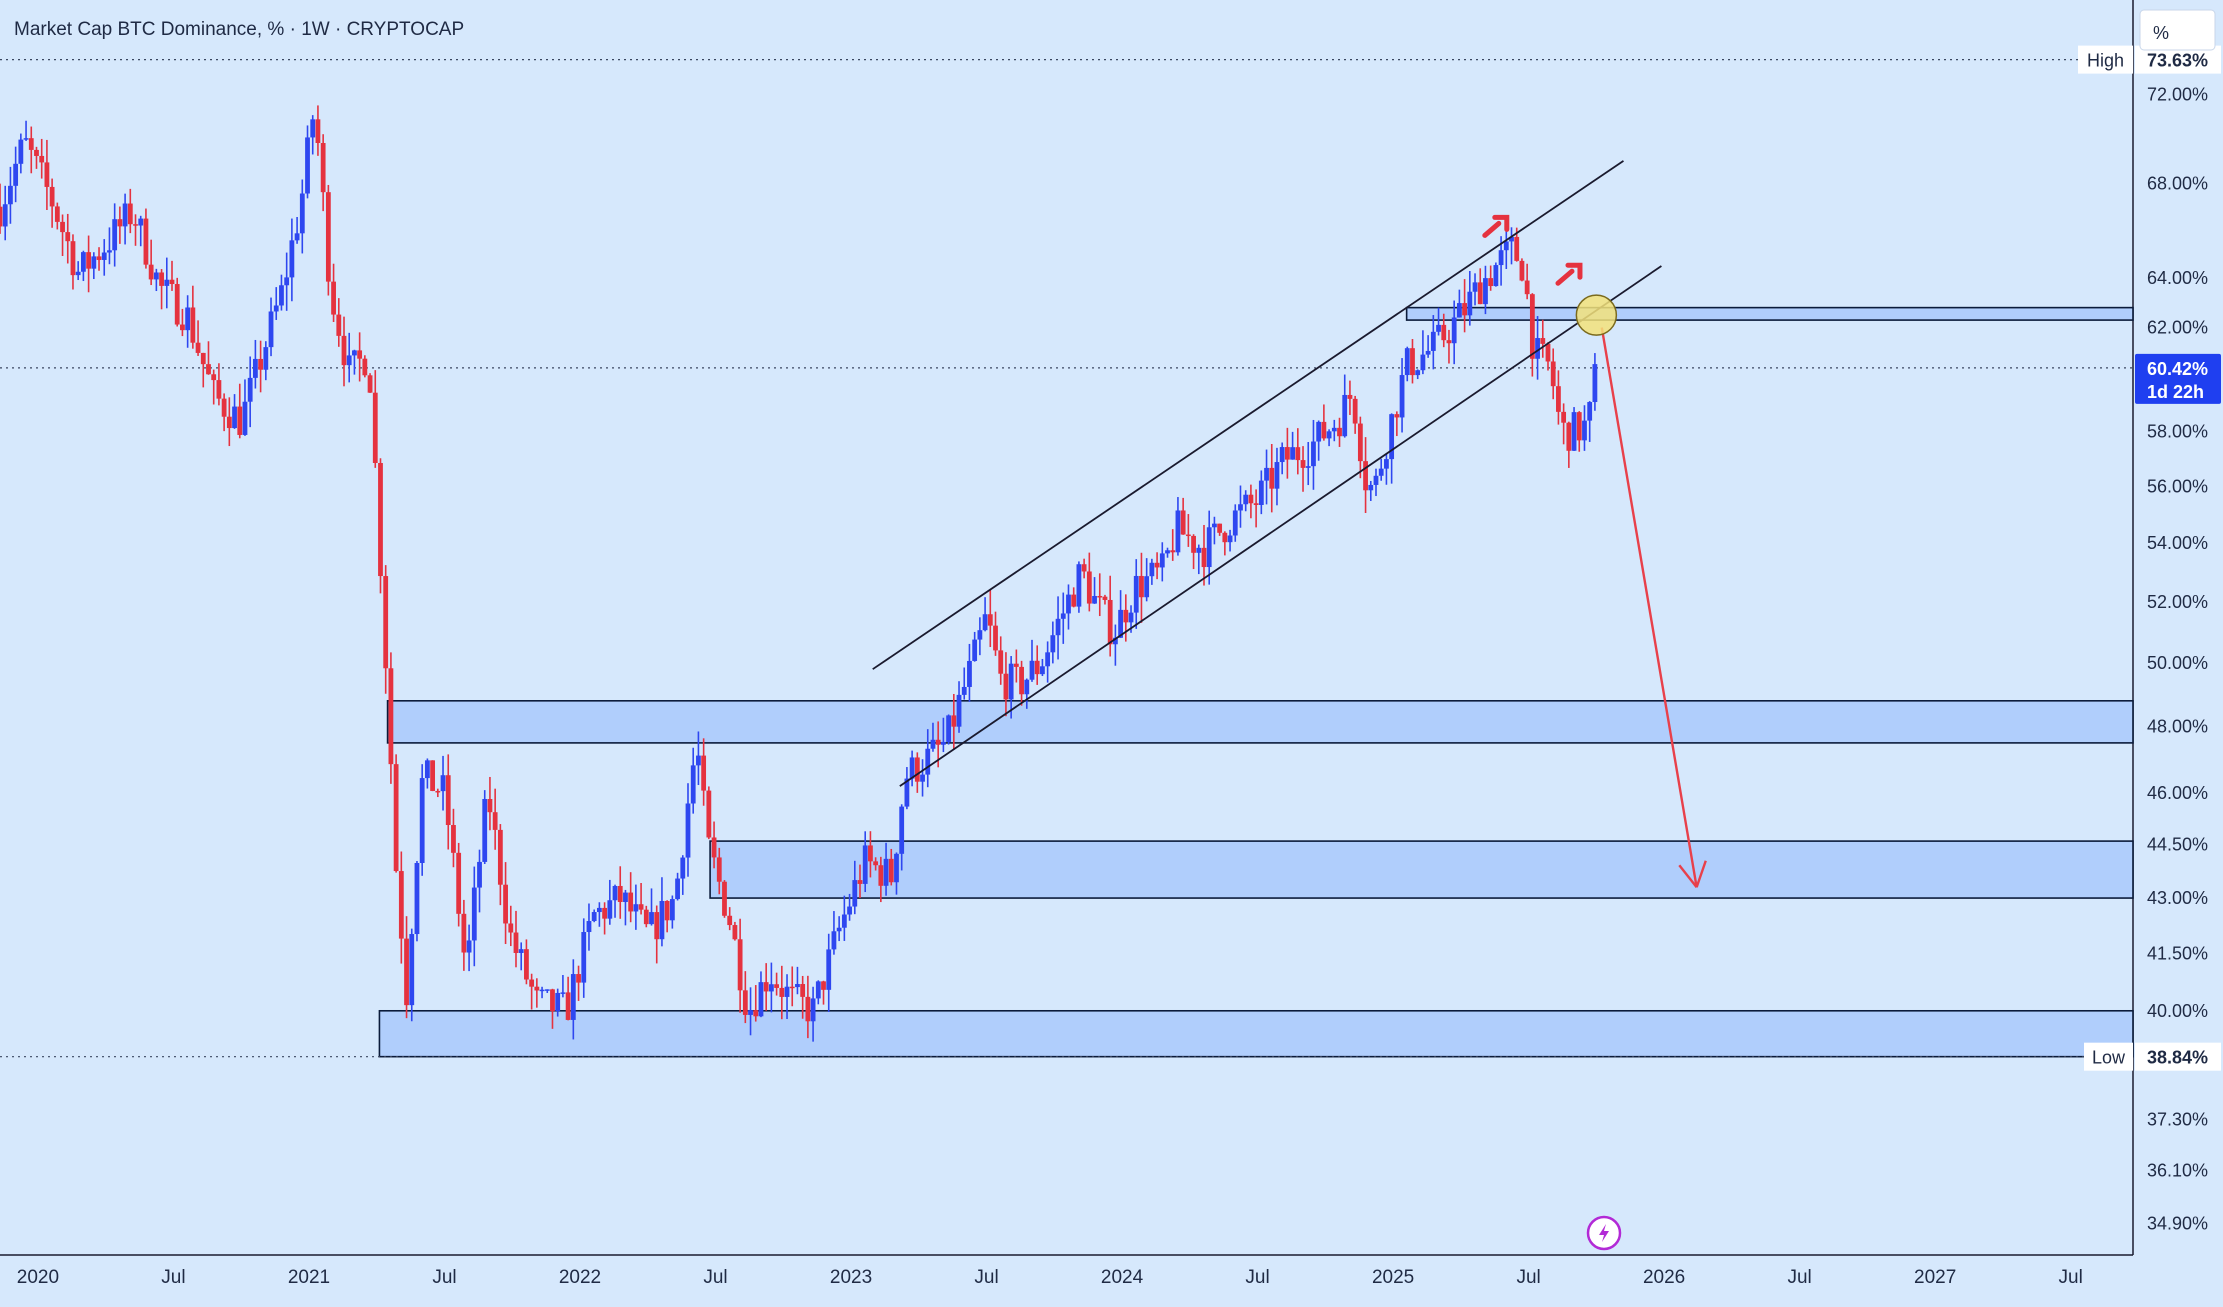  Describe the element at coordinates (2178, 653) in the screenshot. I see `price-scale-panel` at that location.